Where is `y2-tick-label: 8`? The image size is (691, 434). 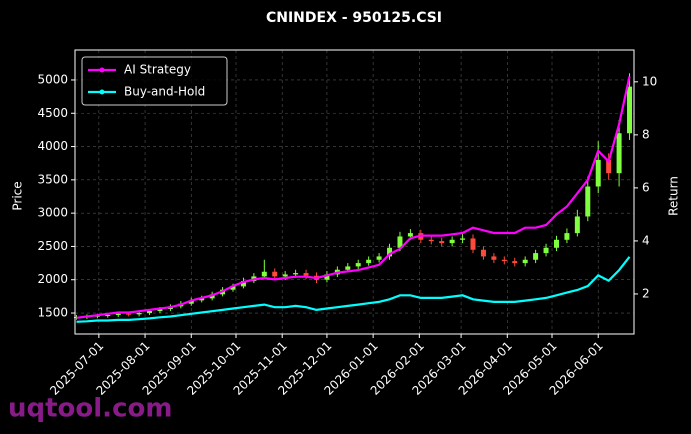
y2-tick-label: 8 is located at coordinates (646, 134).